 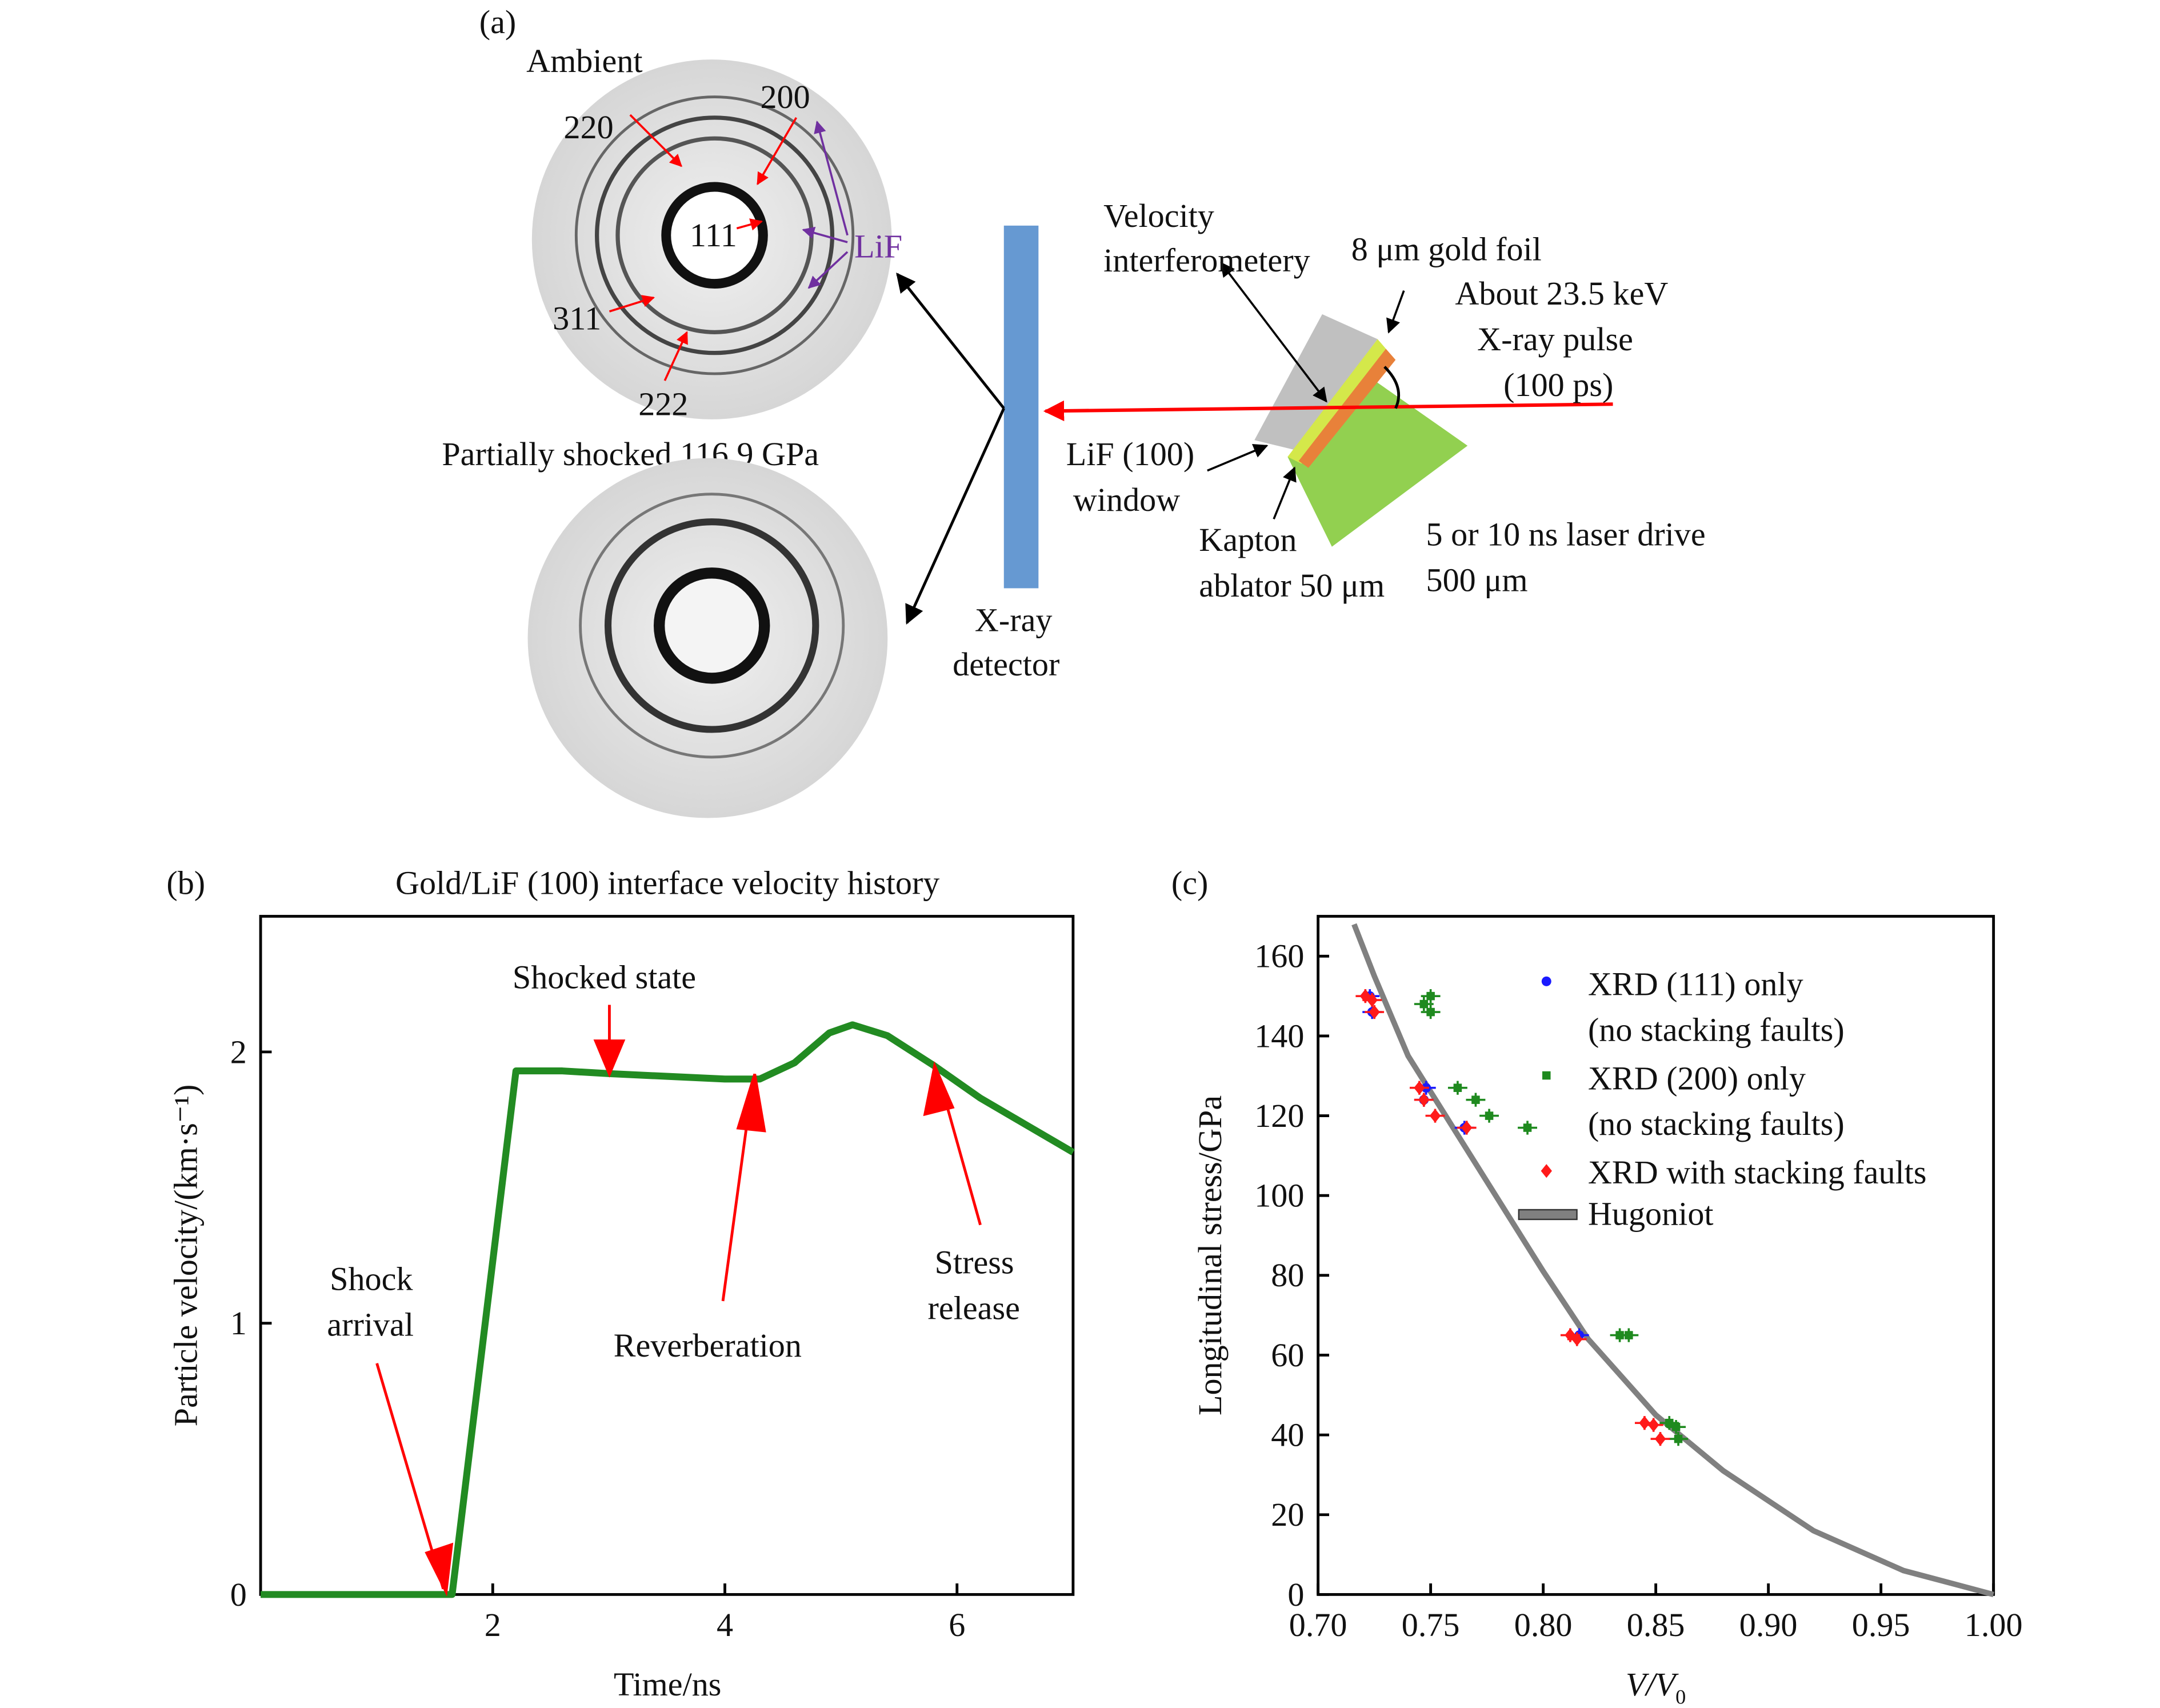 What do you see at coordinates (1021, 407) in the screenshot?
I see `xray-detector` at bounding box center [1021, 407].